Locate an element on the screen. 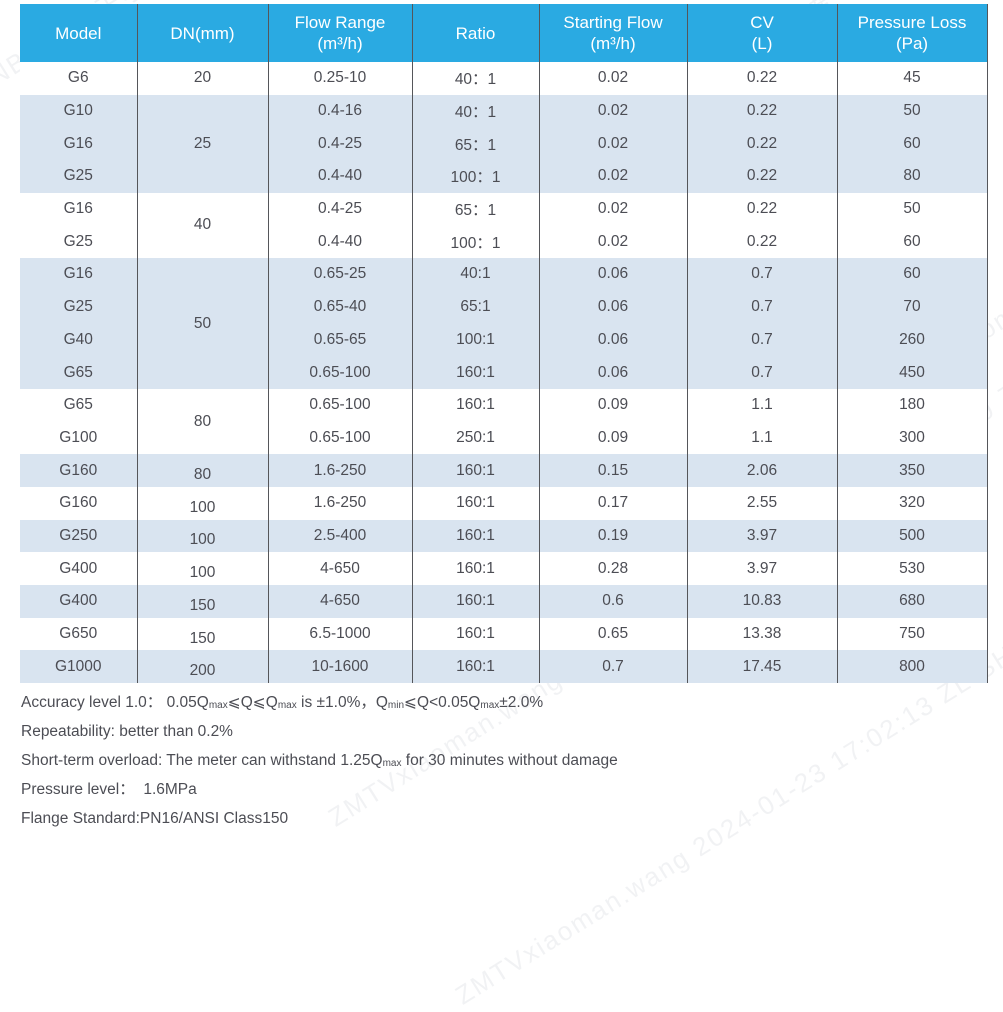 The image size is (1003, 1012). table-row: G1000 200 10-1600 160:1 0.7 17.45 800 is located at coordinates (504, 667).